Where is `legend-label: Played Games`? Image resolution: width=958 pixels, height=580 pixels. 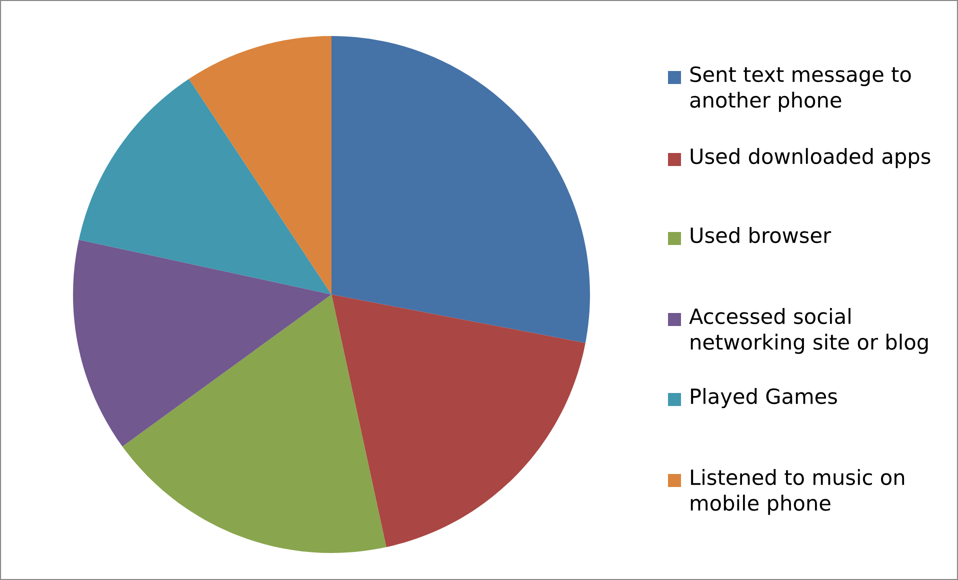 legend-label: Played Games is located at coordinates (764, 398).